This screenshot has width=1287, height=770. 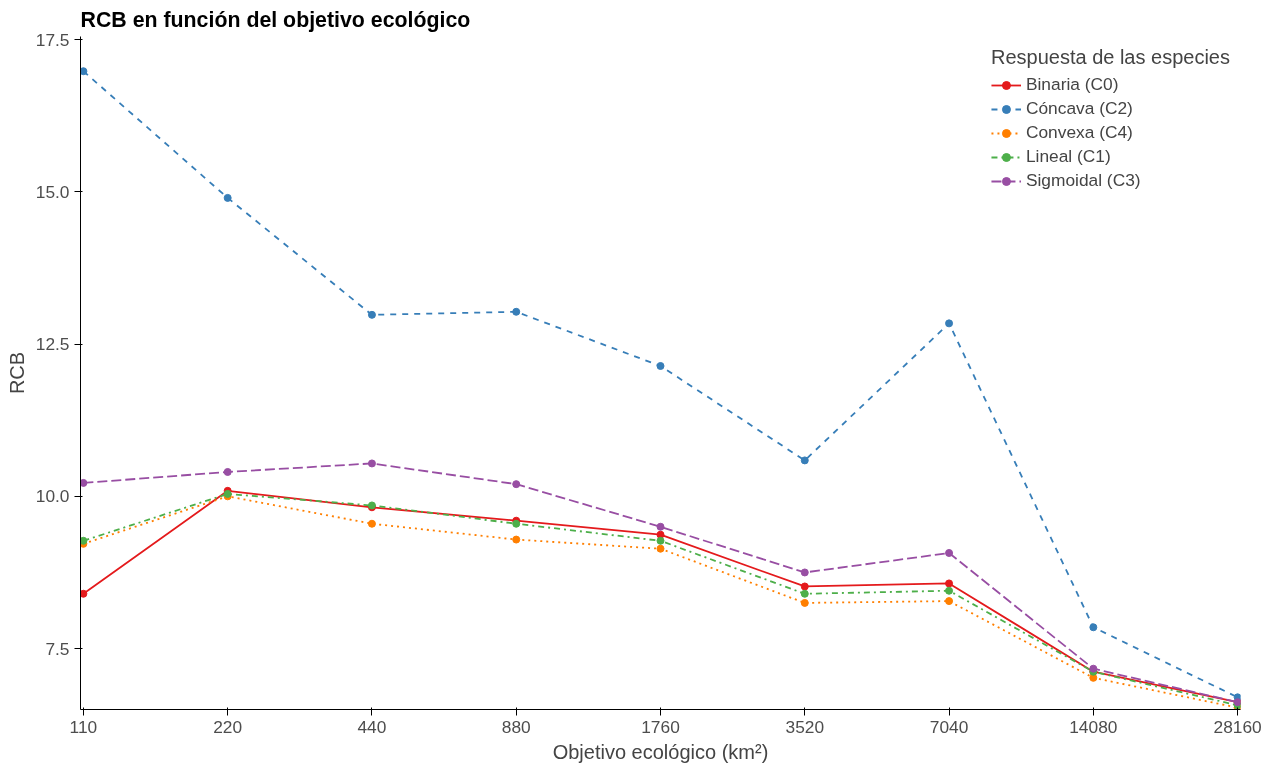 I want to click on y-tick-label: 10.0, so click(x=52, y=496).